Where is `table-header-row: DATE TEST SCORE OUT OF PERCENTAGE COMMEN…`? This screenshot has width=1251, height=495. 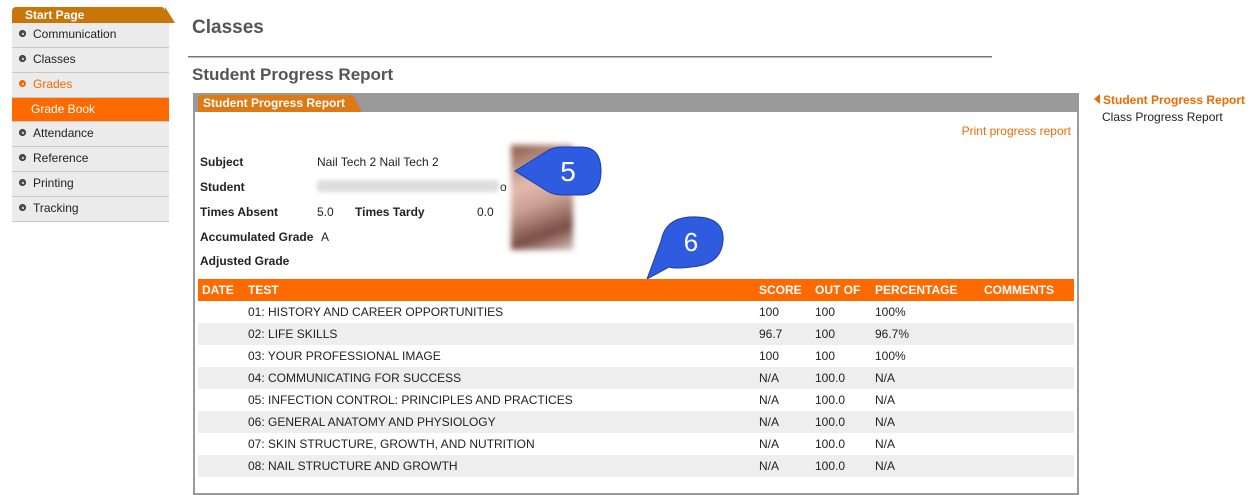 table-header-row: DATE TEST SCORE OUT OF PERCENTAGE COMMEN… is located at coordinates (636, 290).